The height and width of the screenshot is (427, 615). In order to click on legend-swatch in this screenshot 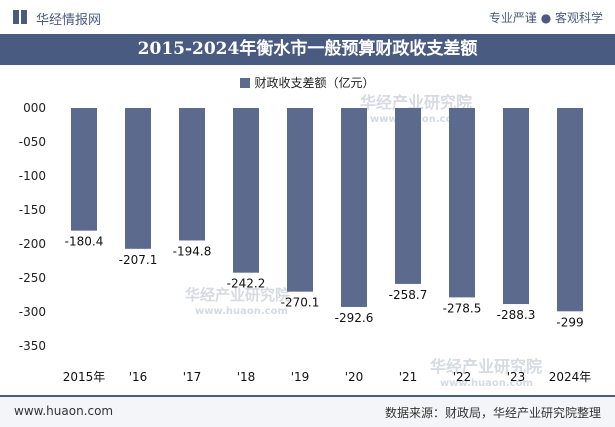, I will do `click(245, 83)`.